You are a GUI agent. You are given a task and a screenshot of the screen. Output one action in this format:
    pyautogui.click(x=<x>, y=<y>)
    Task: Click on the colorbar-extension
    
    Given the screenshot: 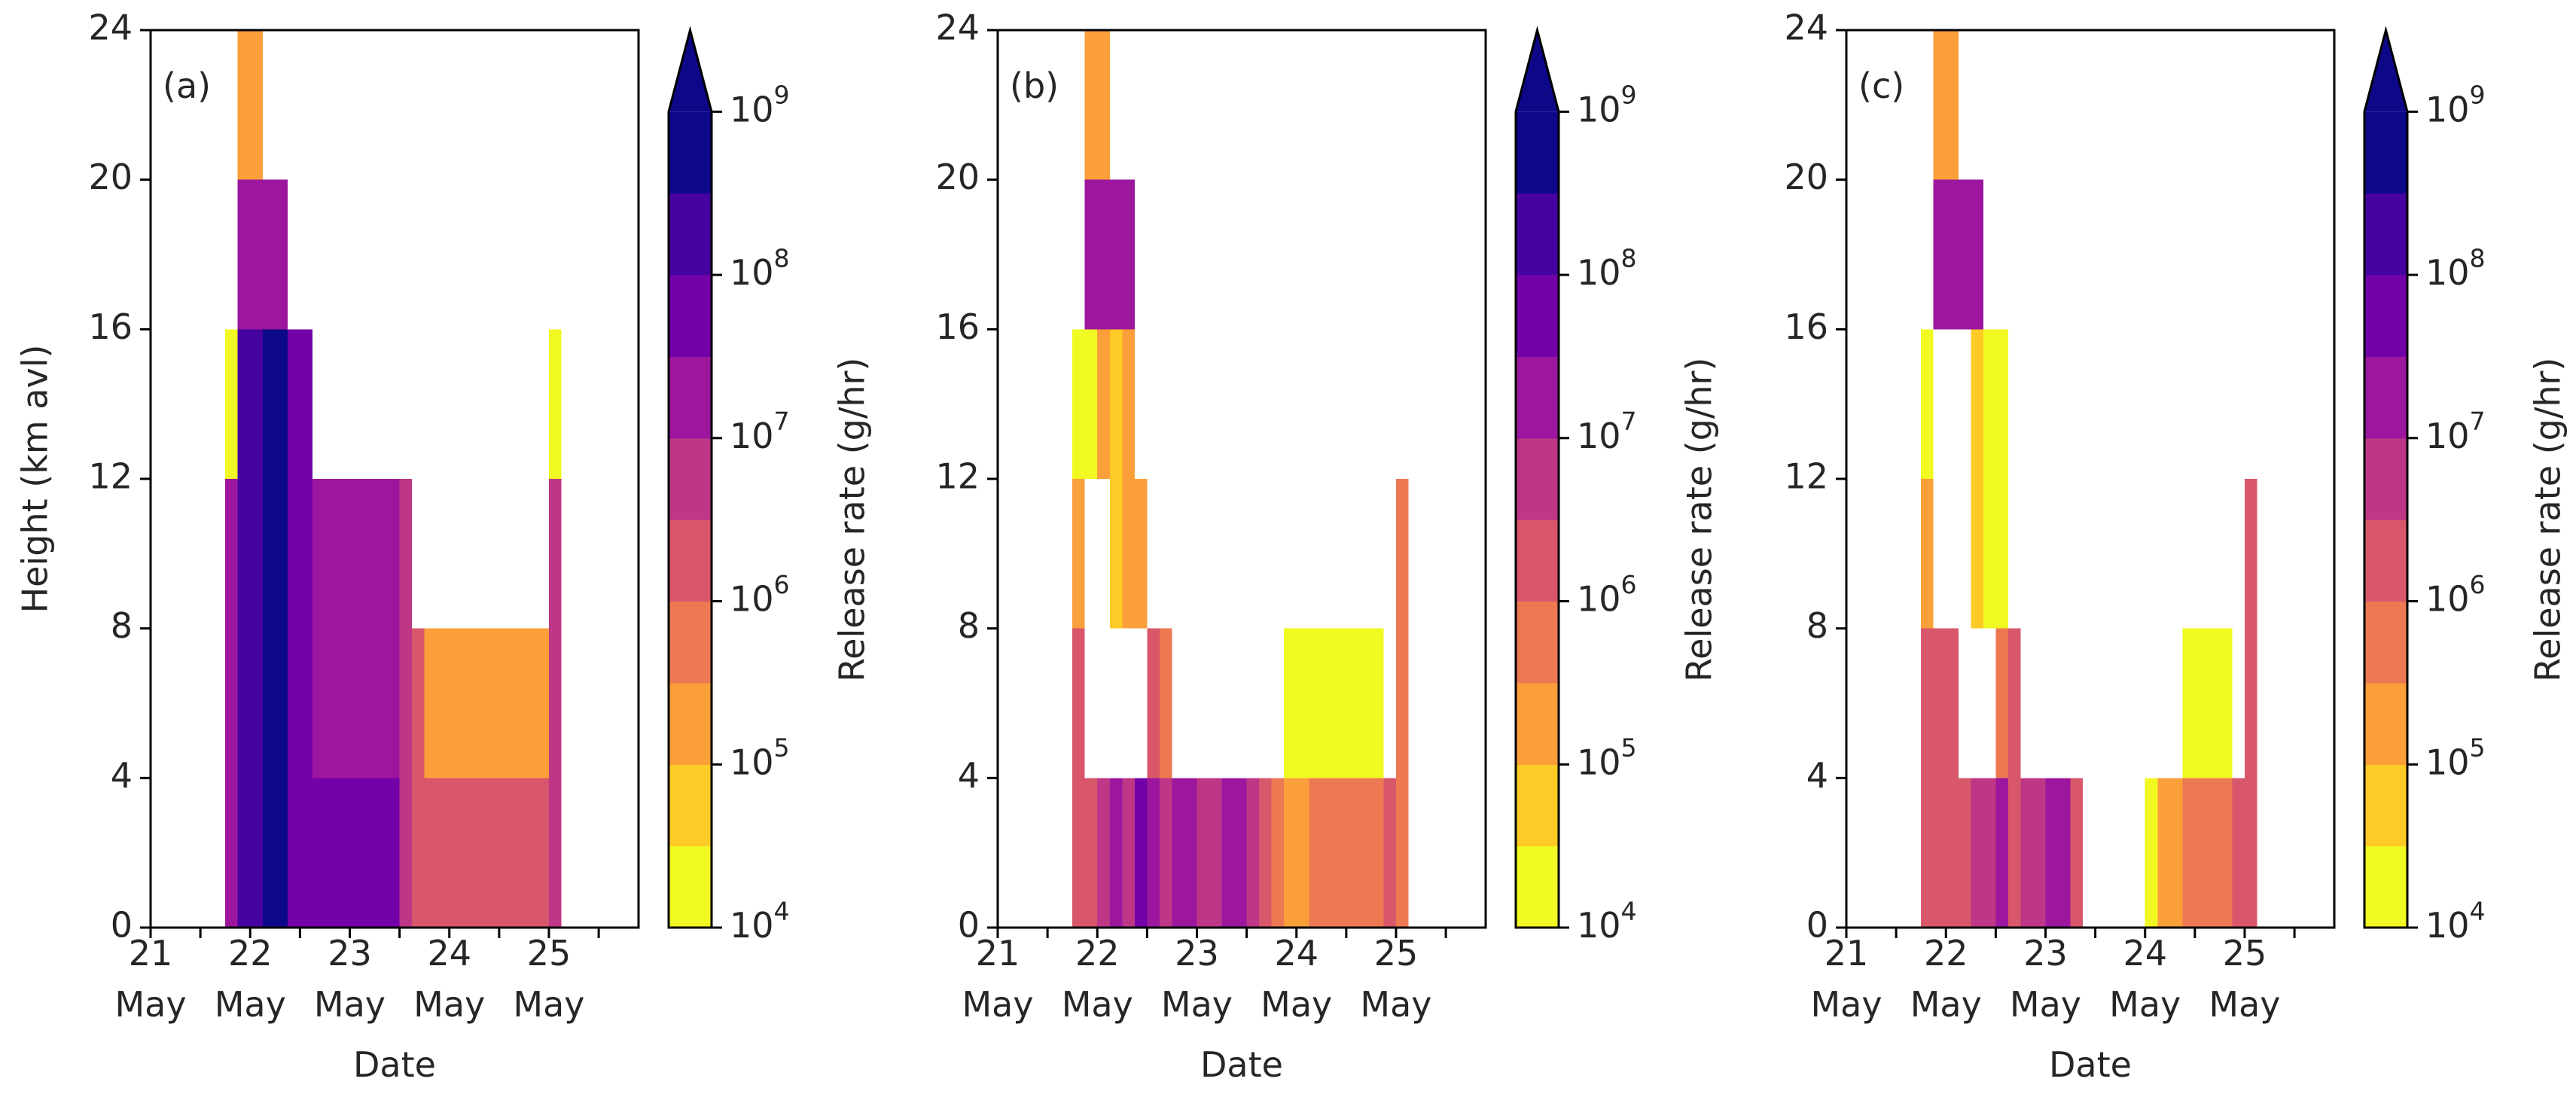 What is the action you would take?
    pyautogui.click(x=2385, y=71)
    